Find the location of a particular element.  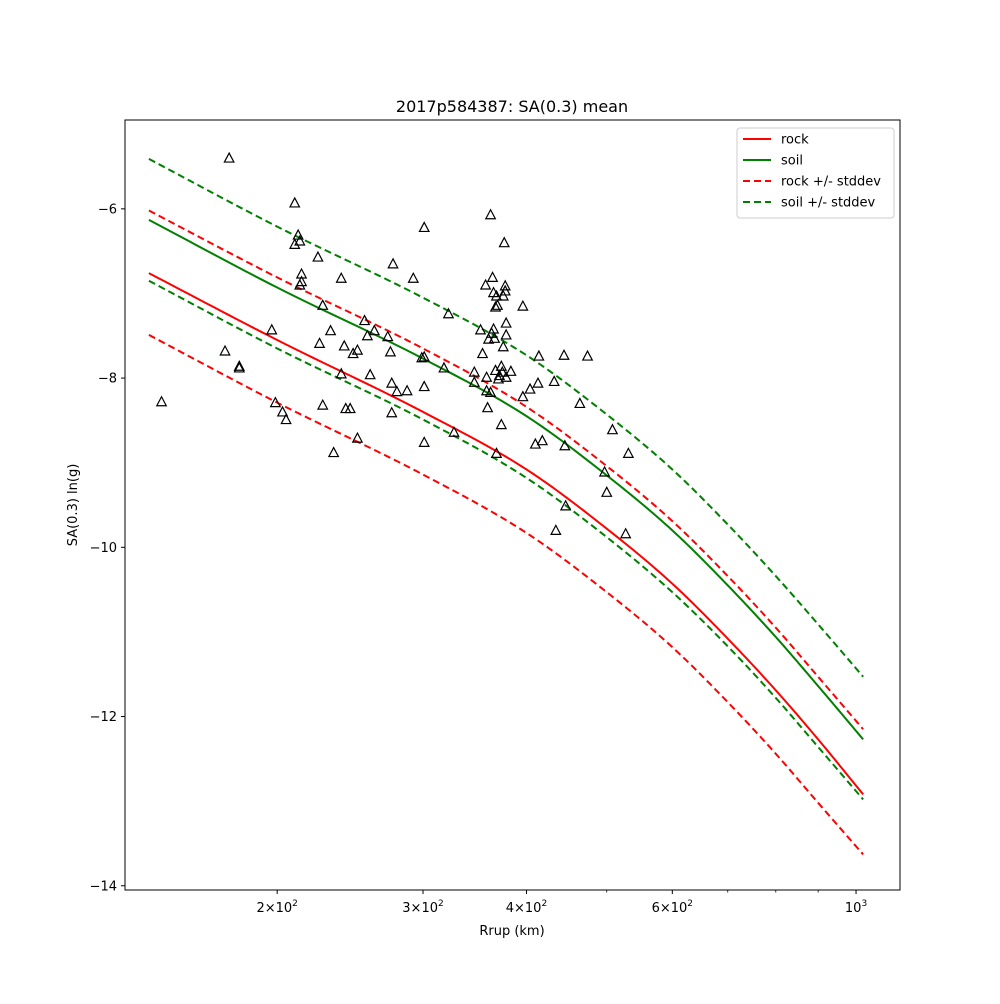

legend-box is located at coordinates (815, 173).